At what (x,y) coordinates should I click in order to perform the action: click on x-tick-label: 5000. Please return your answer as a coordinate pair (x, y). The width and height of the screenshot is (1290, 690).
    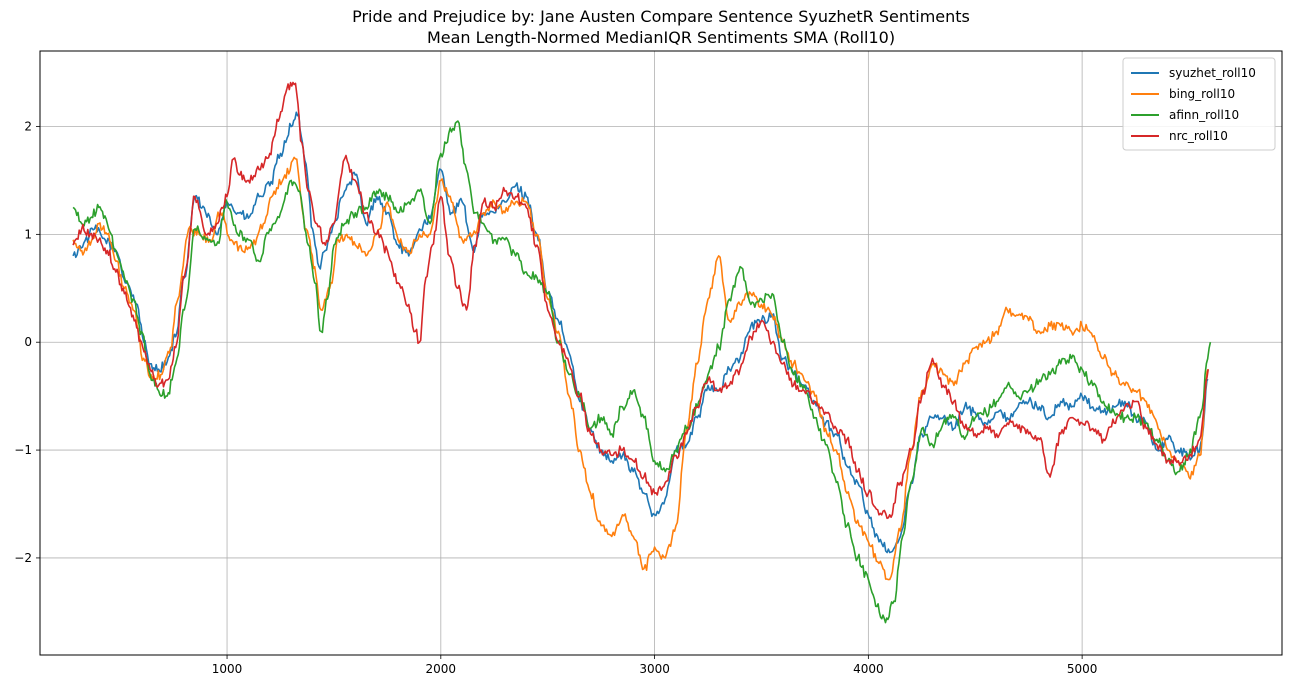
    Looking at the image, I should click on (1082, 669).